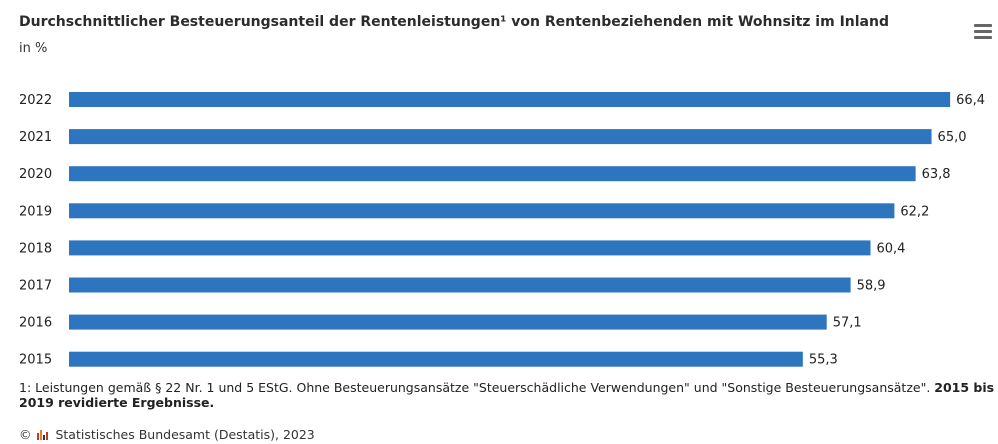 Image resolution: width=998 pixels, height=444 pixels. Describe the element at coordinates (35, 137) in the screenshot. I see `category-label: 2021` at that location.